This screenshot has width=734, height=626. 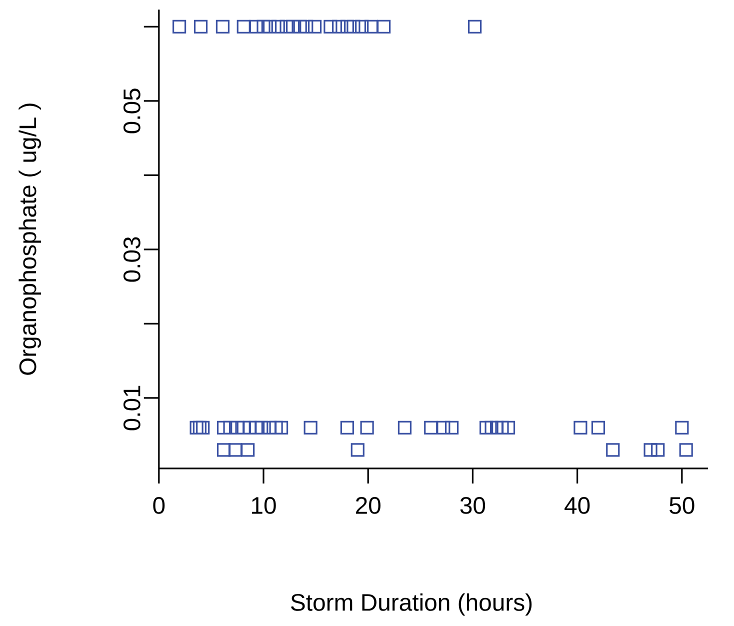 What do you see at coordinates (159, 505) in the screenshot?
I see `x-tick-label: 0` at bounding box center [159, 505].